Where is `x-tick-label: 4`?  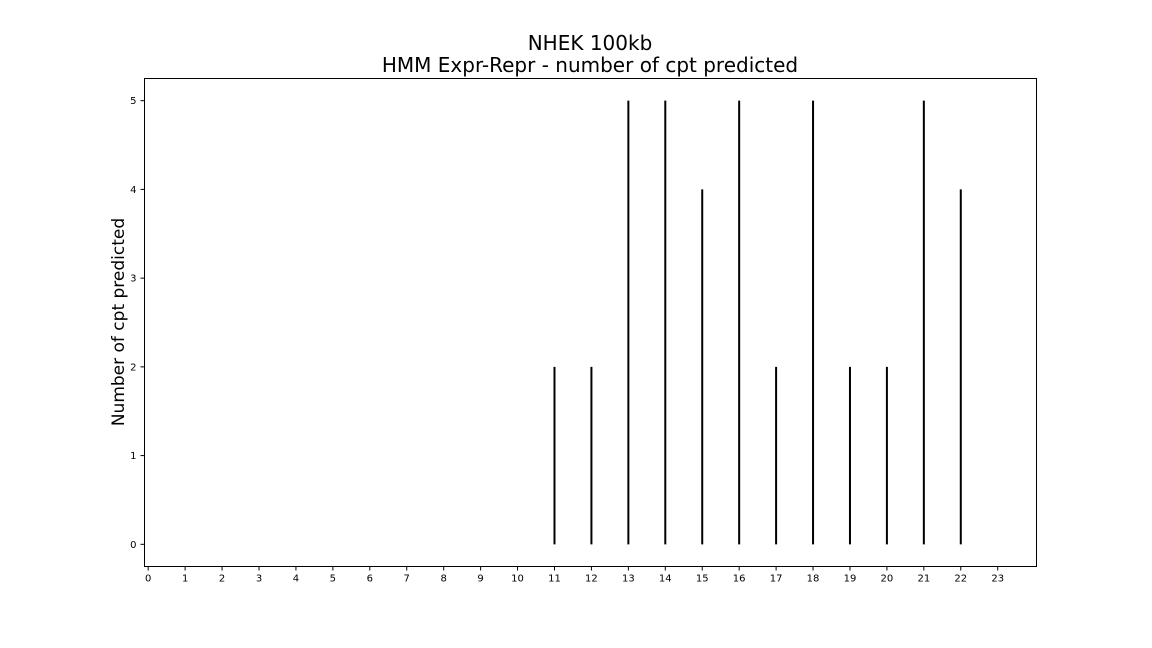
x-tick-label: 4 is located at coordinates (296, 579).